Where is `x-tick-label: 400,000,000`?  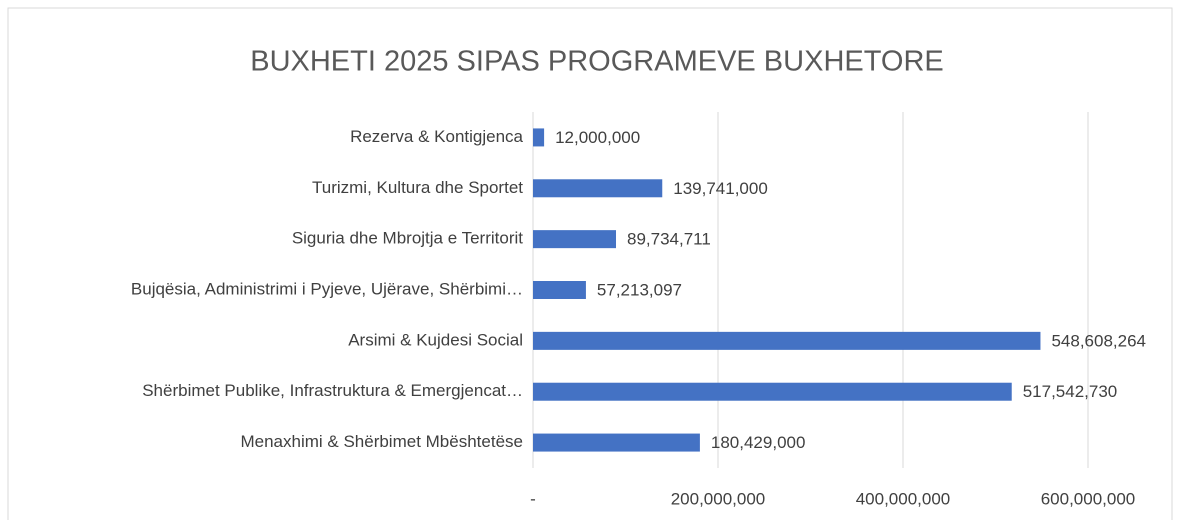
x-tick-label: 400,000,000 is located at coordinates (903, 498).